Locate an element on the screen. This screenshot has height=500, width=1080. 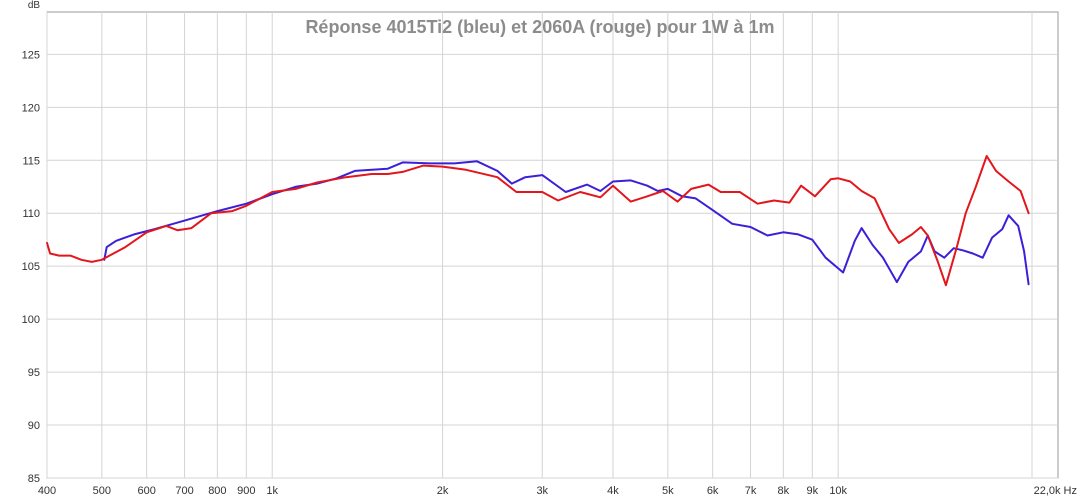
y-tick-labels: 85 90 95 100 105 110 115 120 125 is located at coordinates (31, 267).